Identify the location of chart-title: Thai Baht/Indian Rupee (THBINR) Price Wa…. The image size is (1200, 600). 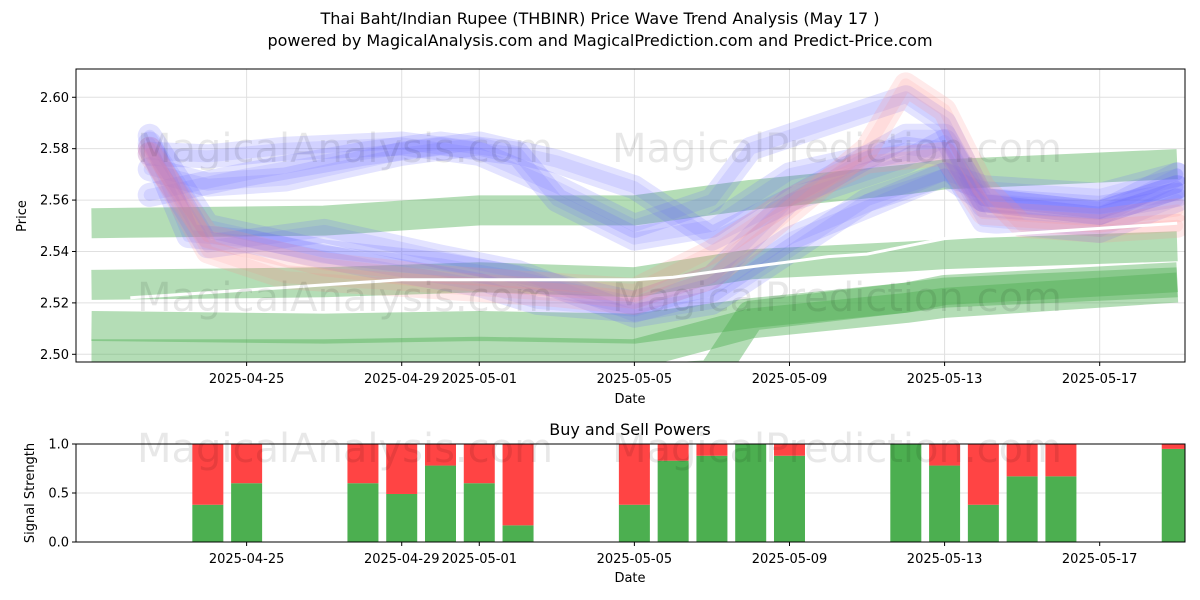
(600, 18).